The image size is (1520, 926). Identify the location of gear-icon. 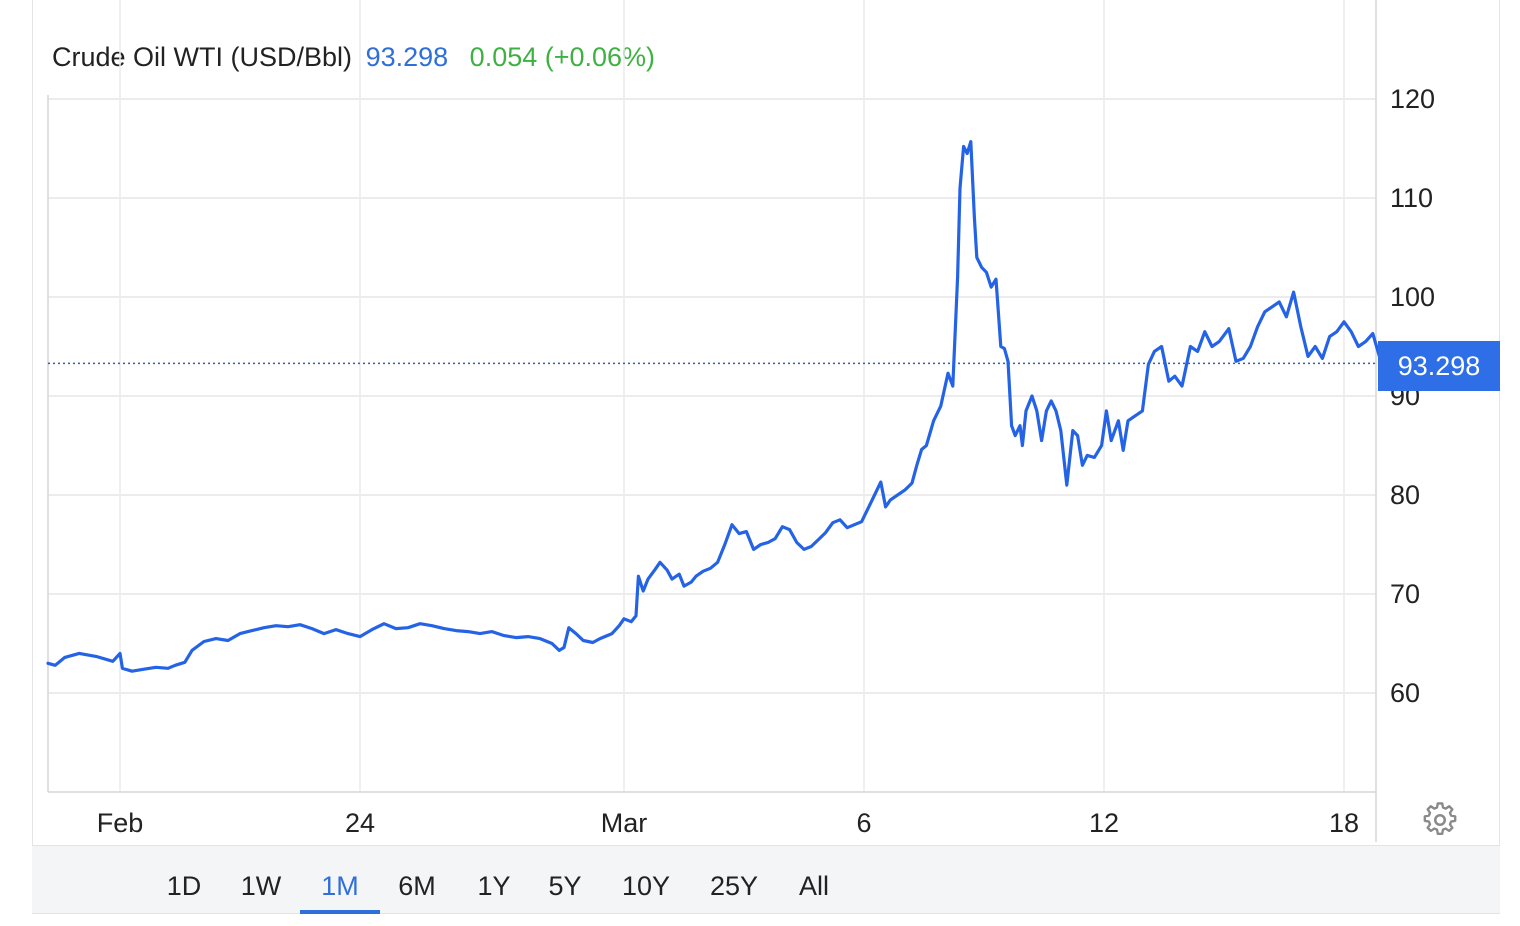
(1440, 820).